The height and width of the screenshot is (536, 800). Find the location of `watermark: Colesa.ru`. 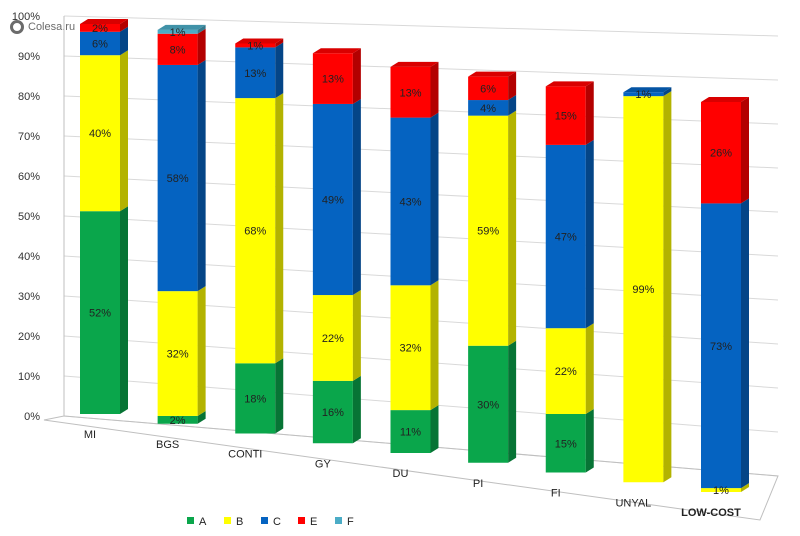

watermark: Colesa.ru is located at coordinates (42, 27).